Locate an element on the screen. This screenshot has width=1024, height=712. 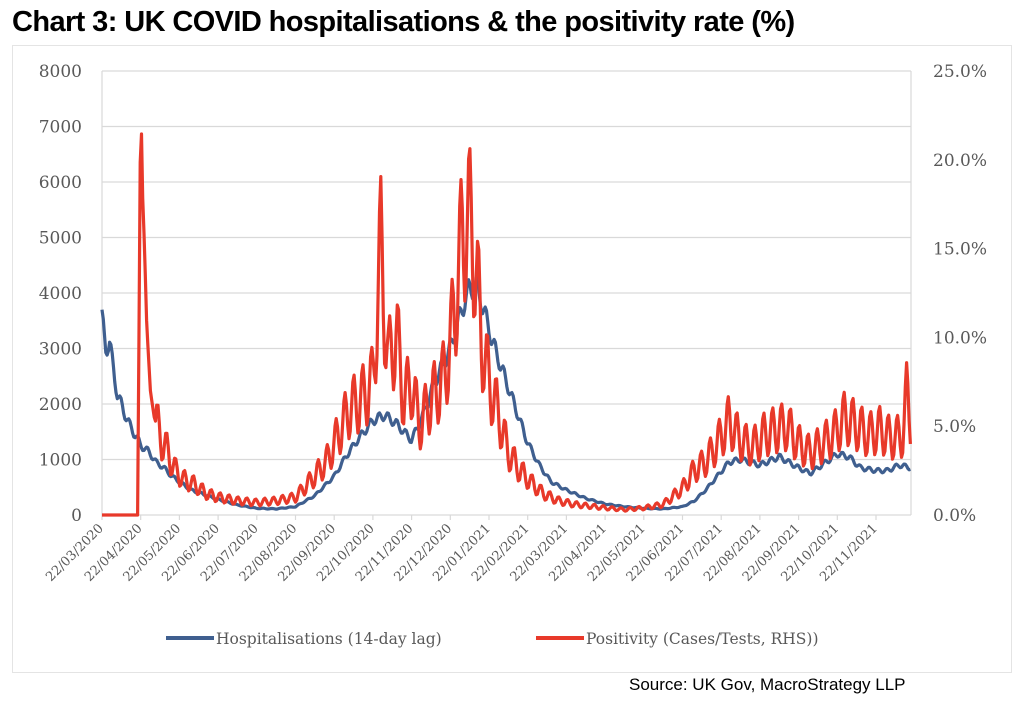
y-axis-right: 0.0% 5.0% 10.0% 15.0% 20.0% 25.0% is located at coordinates (960, 294).